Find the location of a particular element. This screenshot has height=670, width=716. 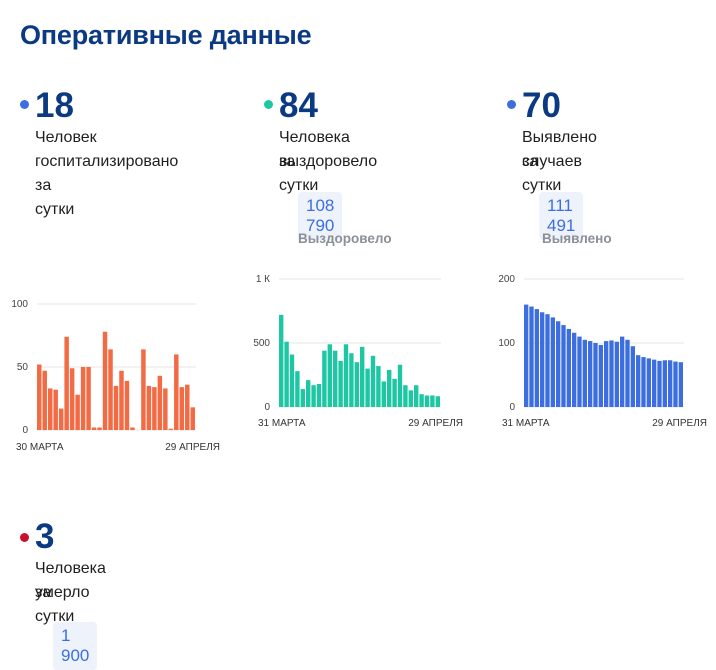

cases-desc-line1: Выявлено случаев is located at coordinates (559, 149).